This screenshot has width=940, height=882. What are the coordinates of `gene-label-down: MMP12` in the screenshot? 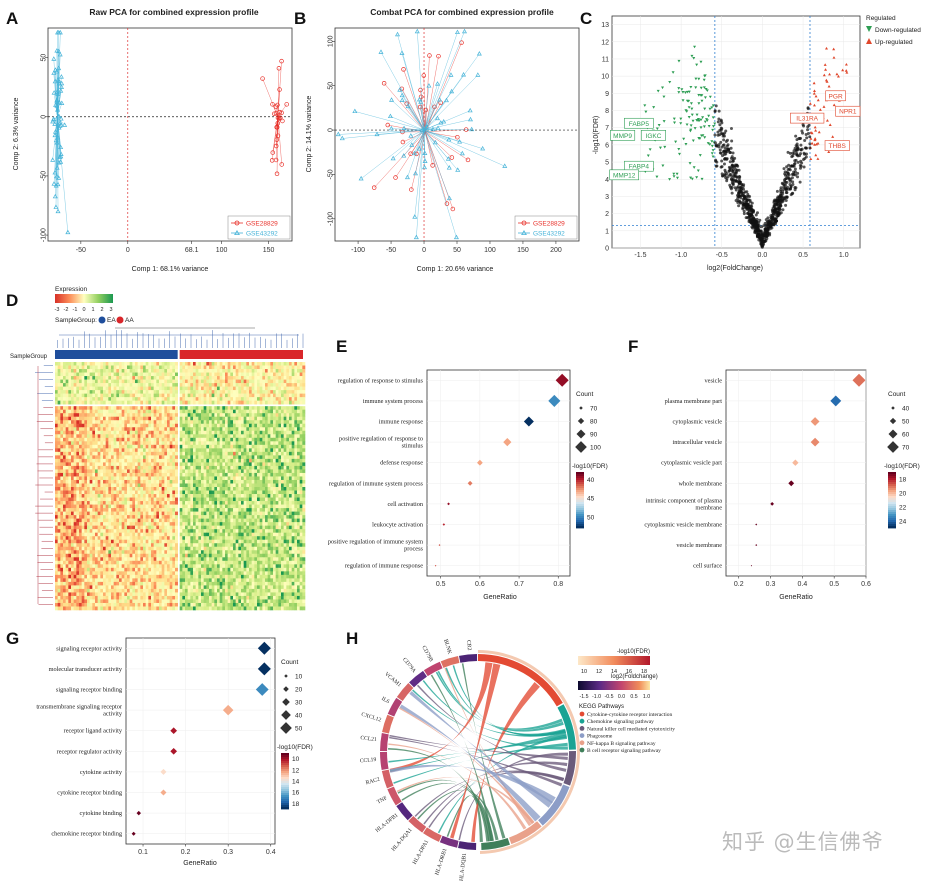 It's located at (624, 175).